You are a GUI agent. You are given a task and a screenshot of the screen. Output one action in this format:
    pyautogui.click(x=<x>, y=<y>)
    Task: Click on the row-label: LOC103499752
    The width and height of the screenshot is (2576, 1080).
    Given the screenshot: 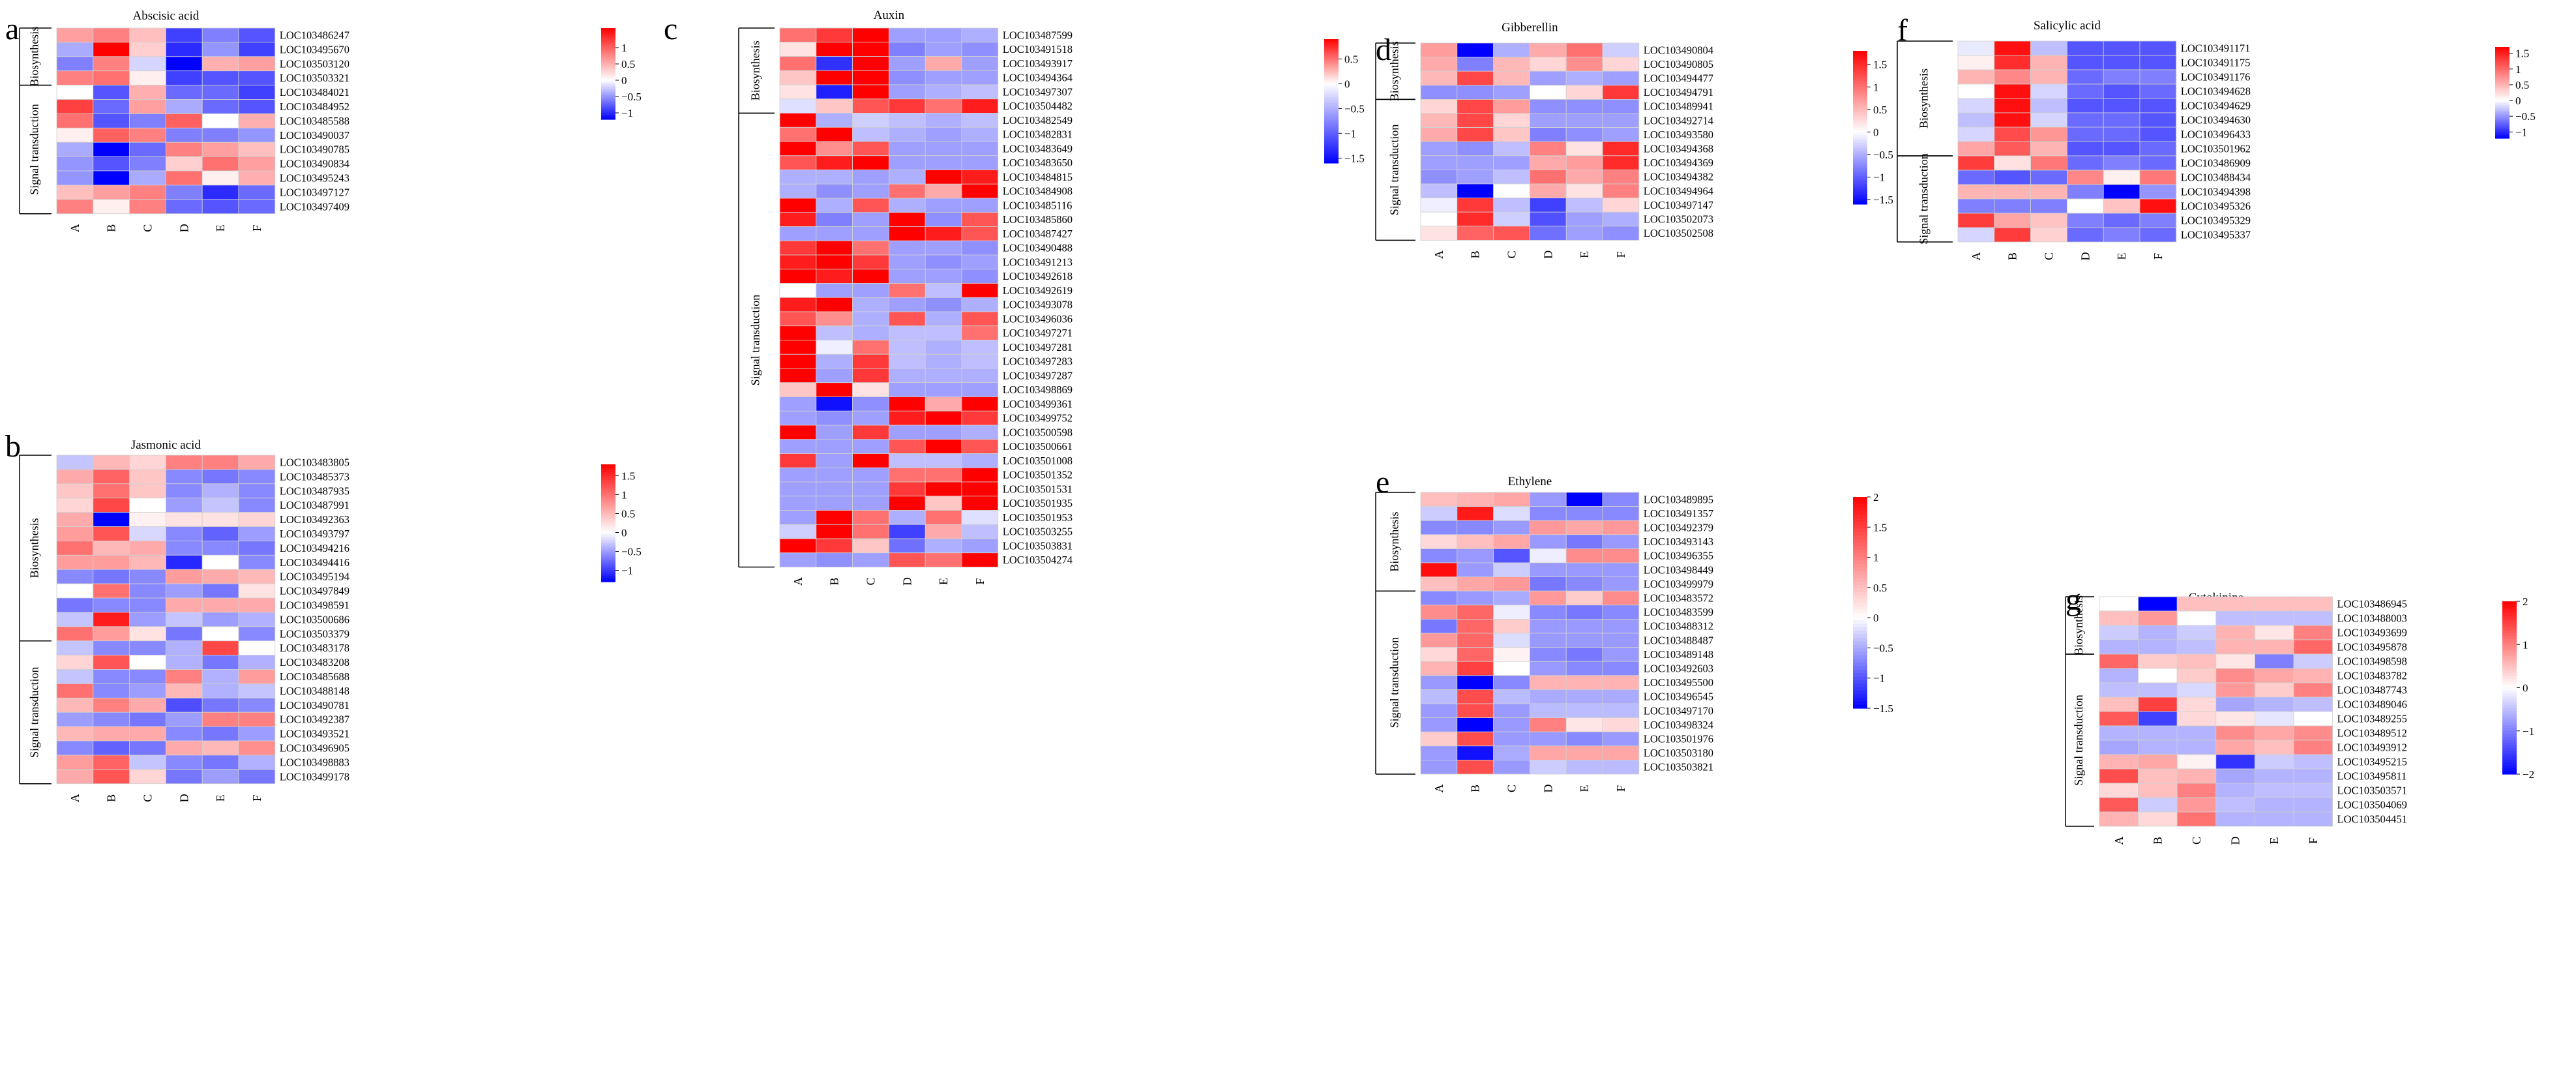 What is the action you would take?
    pyautogui.click(x=1038, y=419)
    